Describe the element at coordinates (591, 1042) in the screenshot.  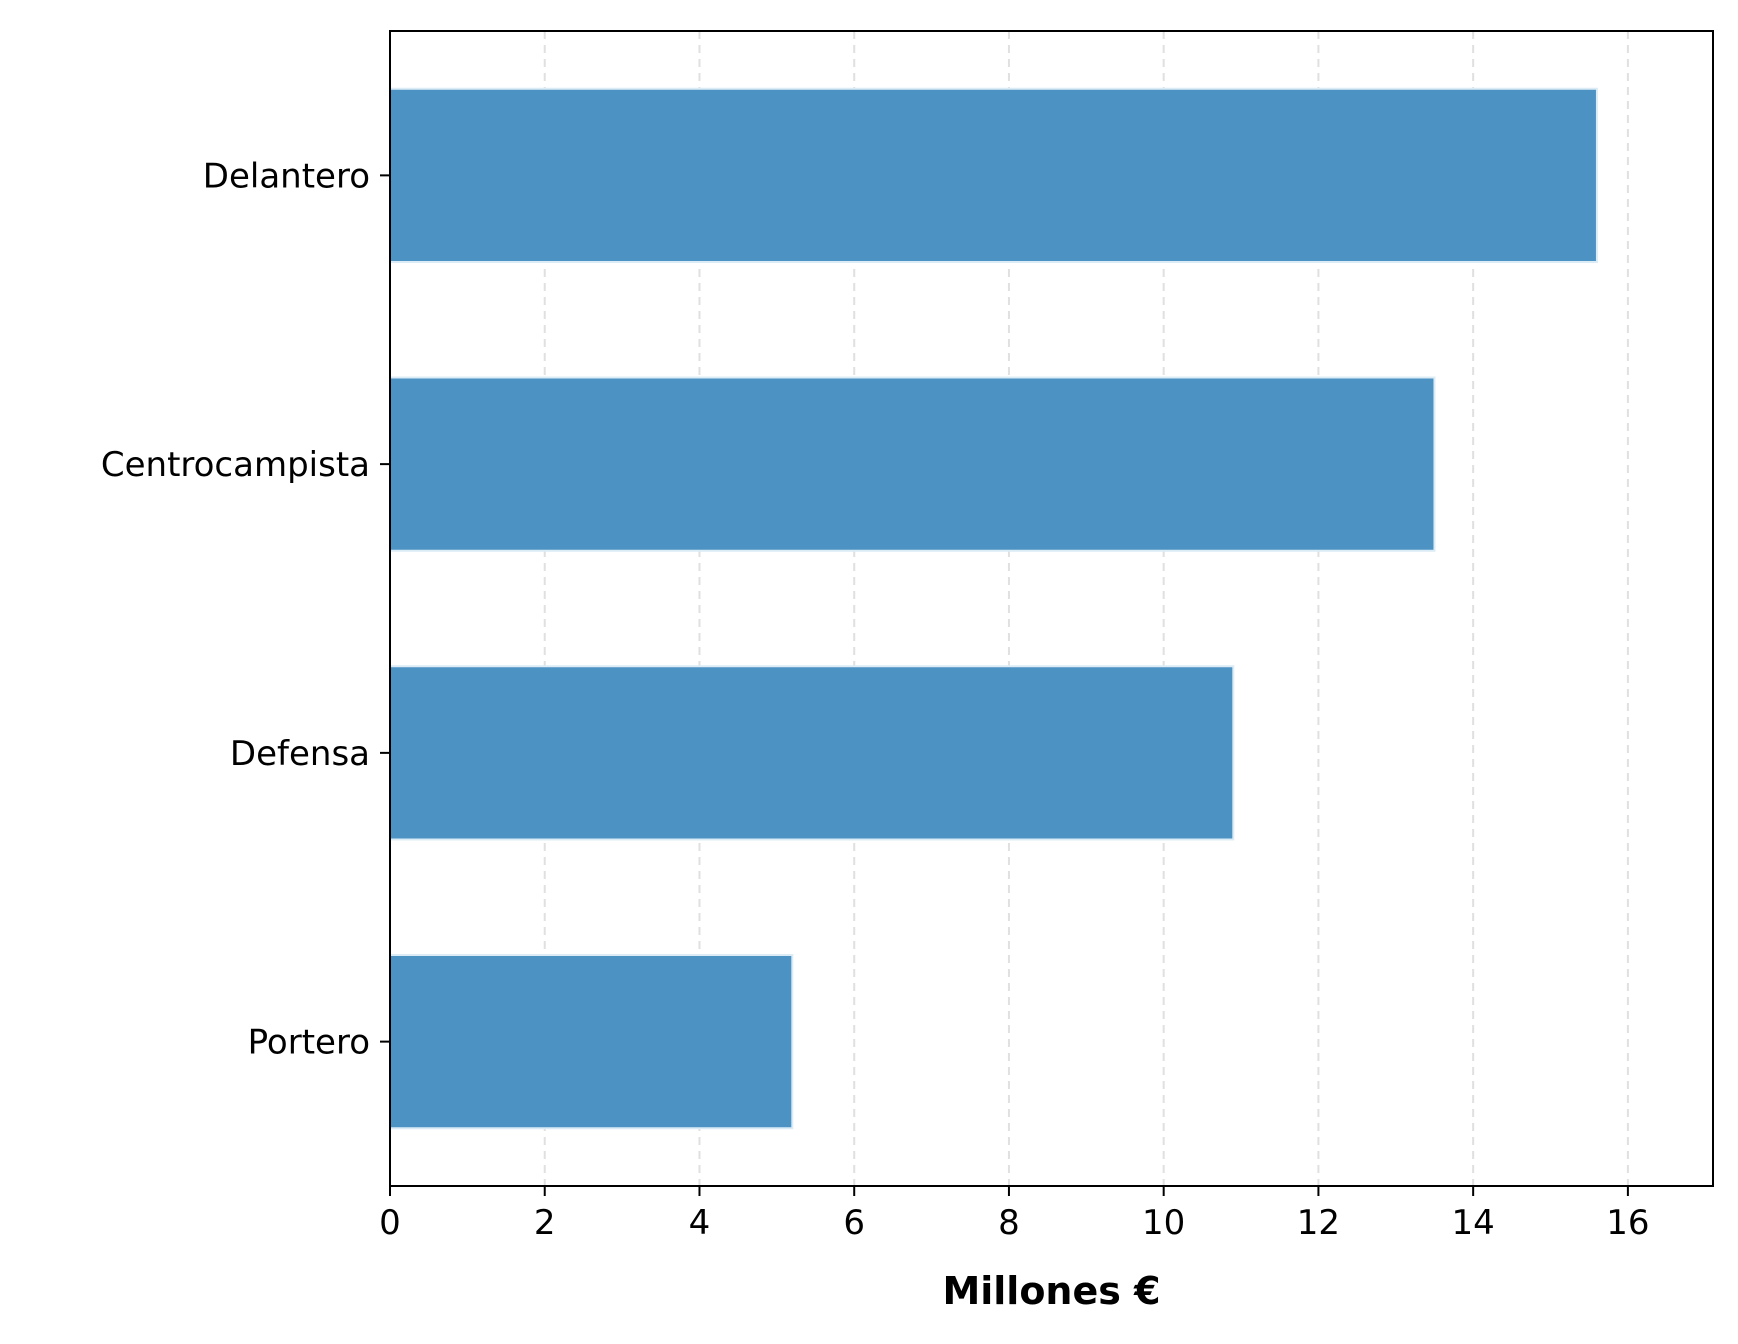
I see `bar-portero` at that location.